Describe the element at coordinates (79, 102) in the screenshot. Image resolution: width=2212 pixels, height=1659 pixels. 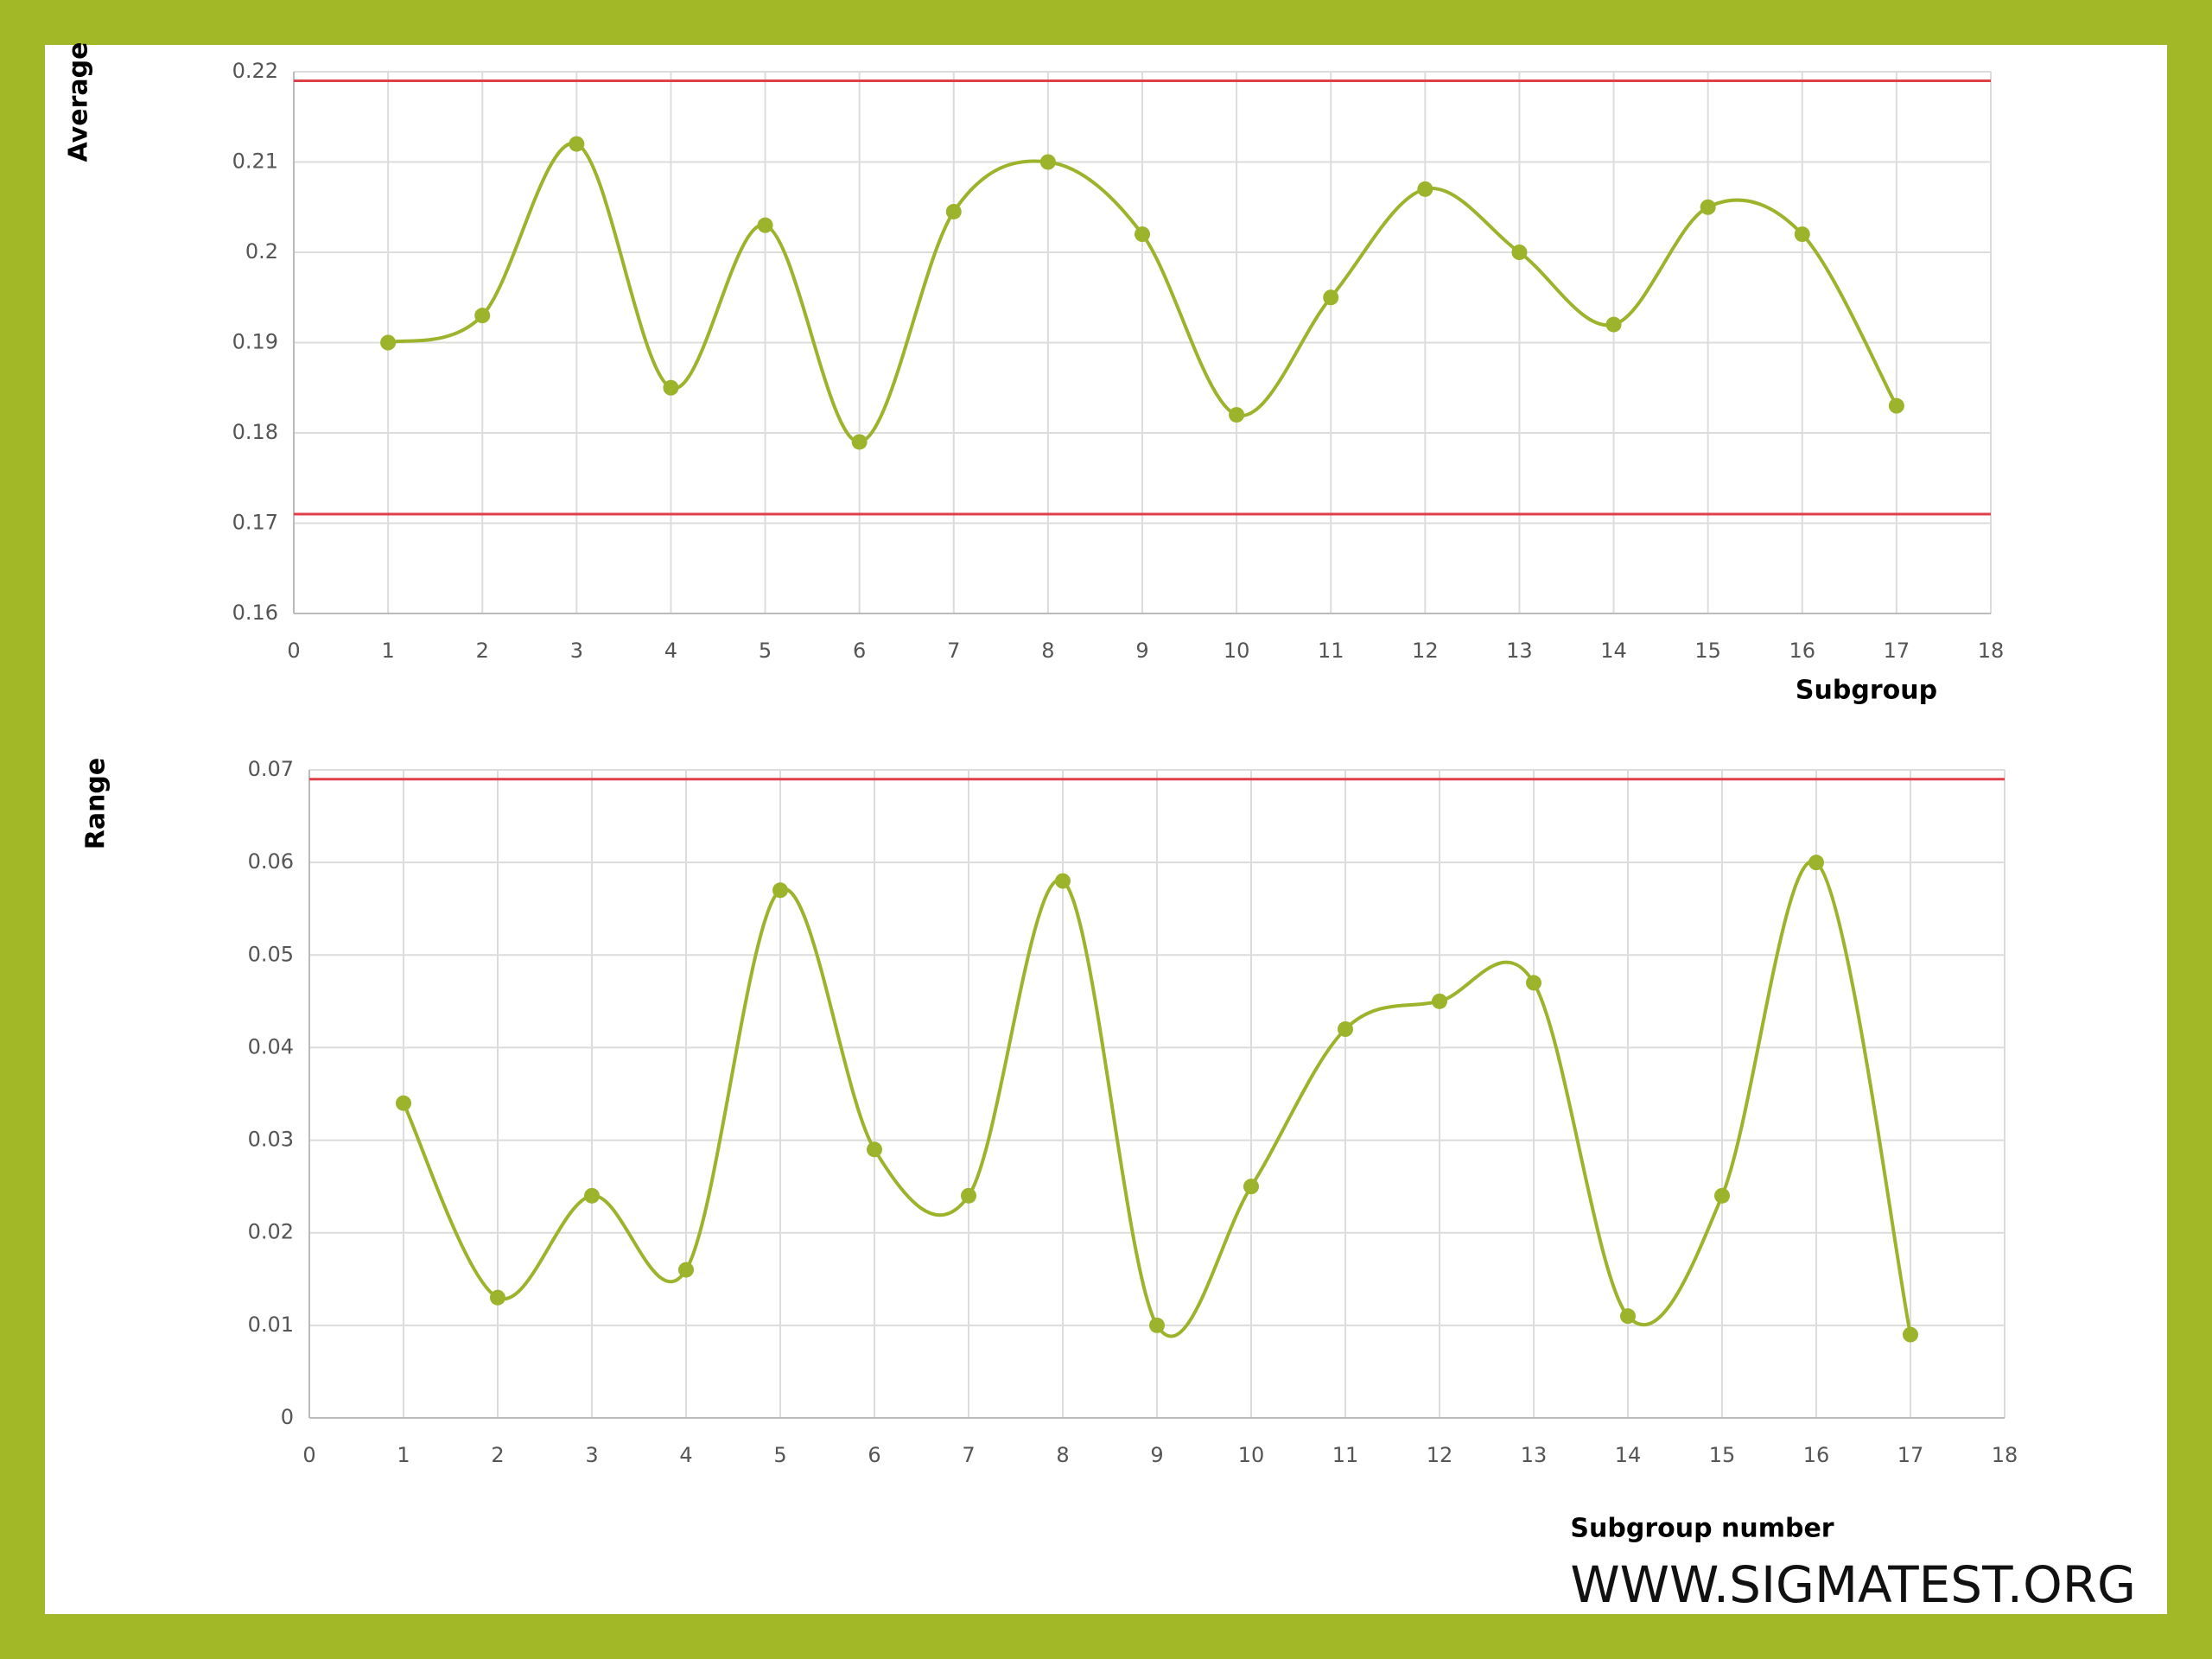
I see `y-axis-label: Average` at that location.